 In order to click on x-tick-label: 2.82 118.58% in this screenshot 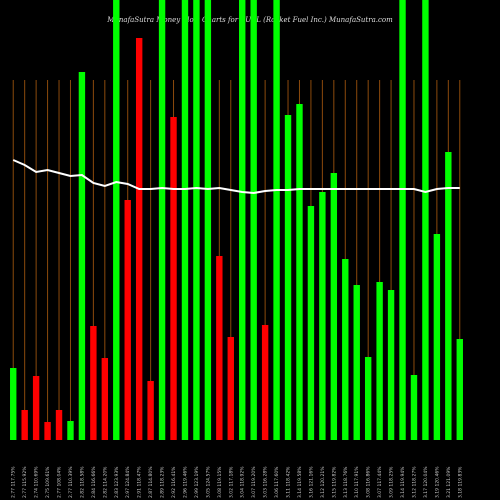, I will do `click(82, 482)`.